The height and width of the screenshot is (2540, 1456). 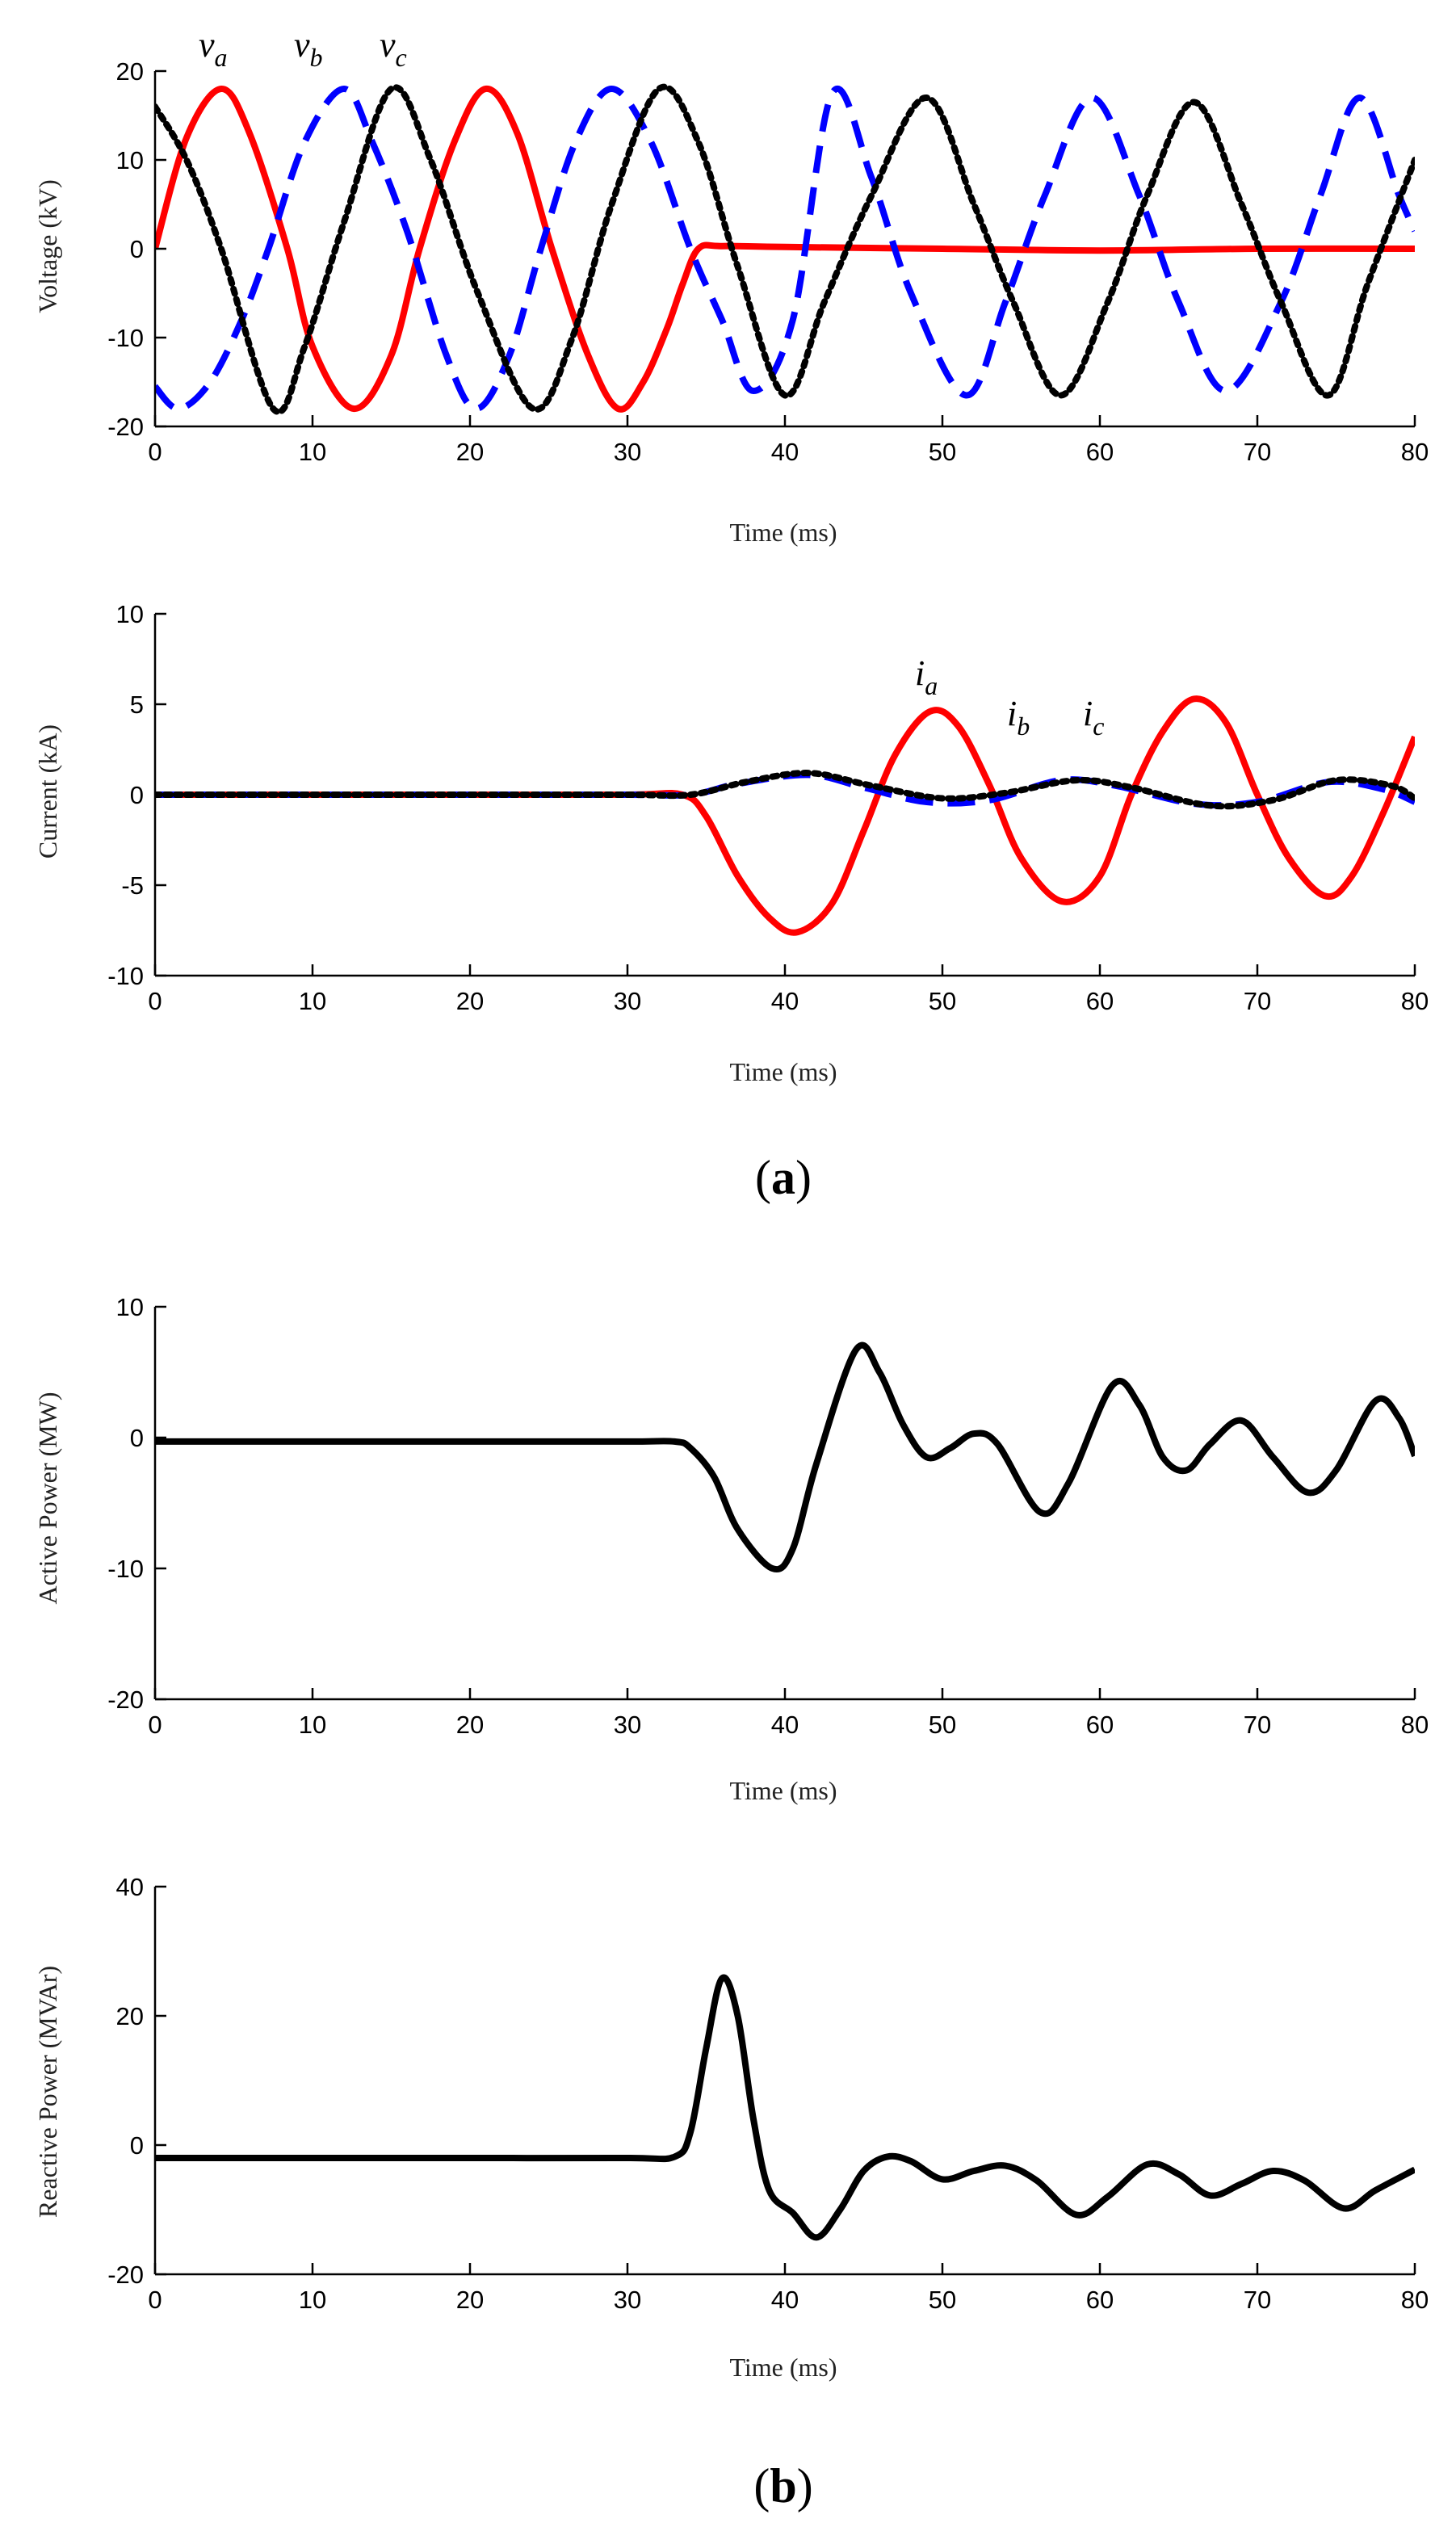 I want to click on reactive-power-x-tick-label: 60, so click(x=1100, y=2300).